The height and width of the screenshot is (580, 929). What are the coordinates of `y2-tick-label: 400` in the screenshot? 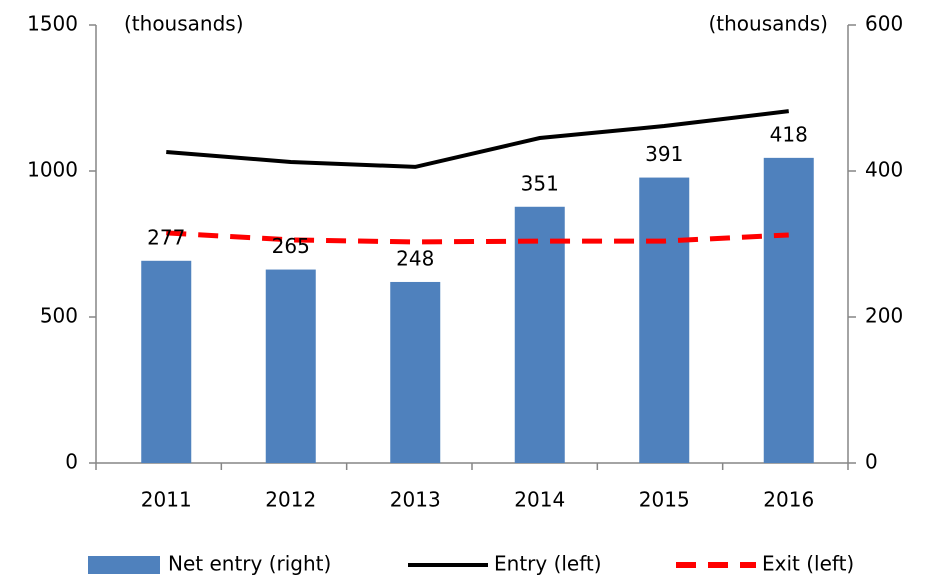 It's located at (884, 170).